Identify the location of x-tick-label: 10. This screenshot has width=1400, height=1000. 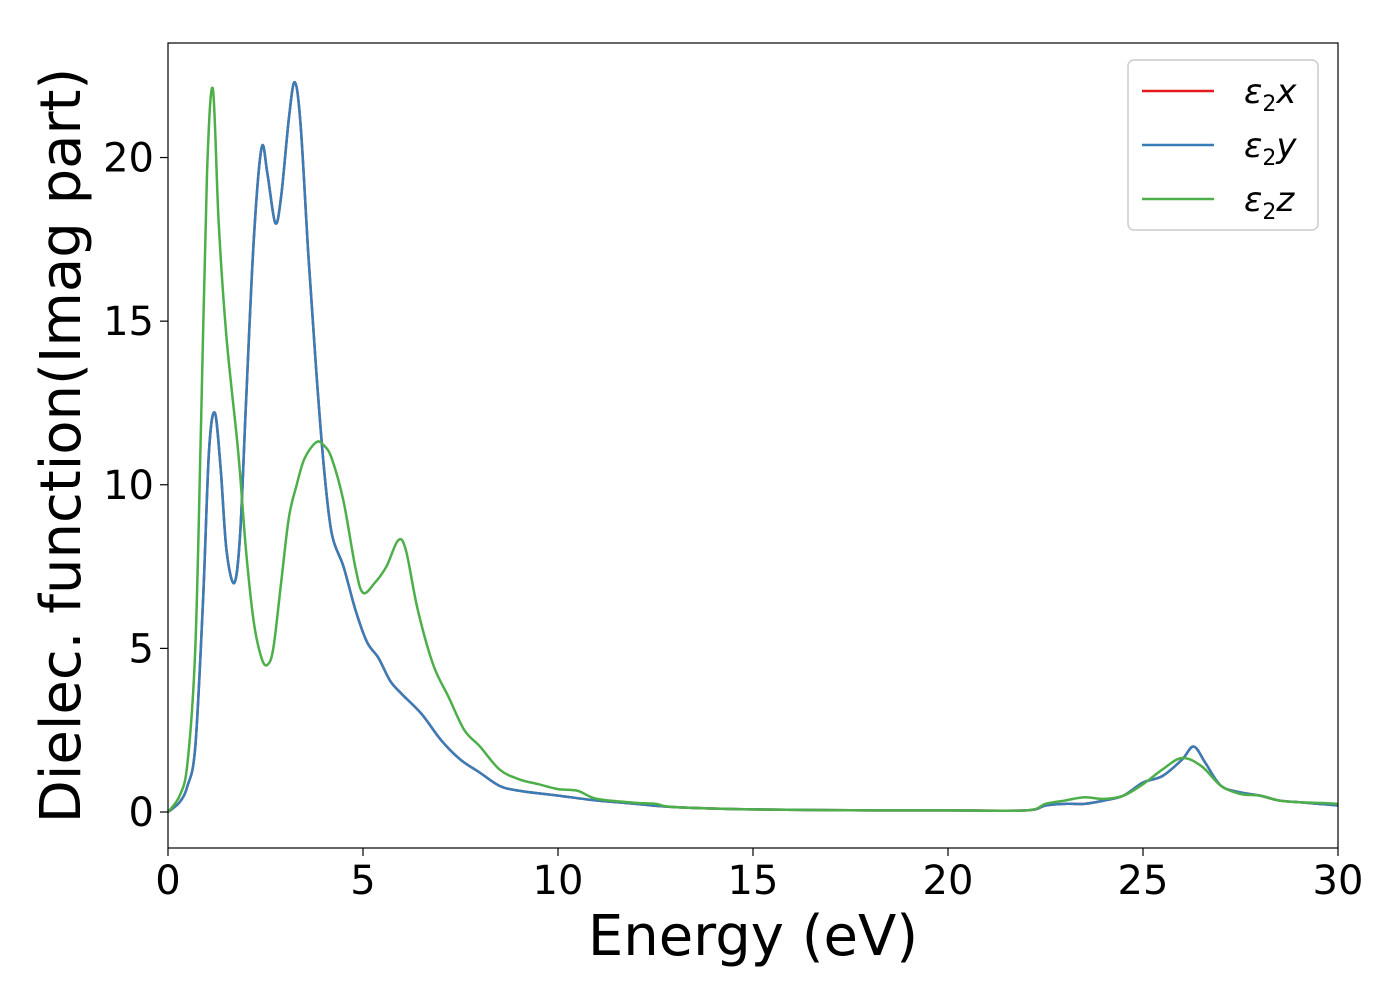
(558, 881).